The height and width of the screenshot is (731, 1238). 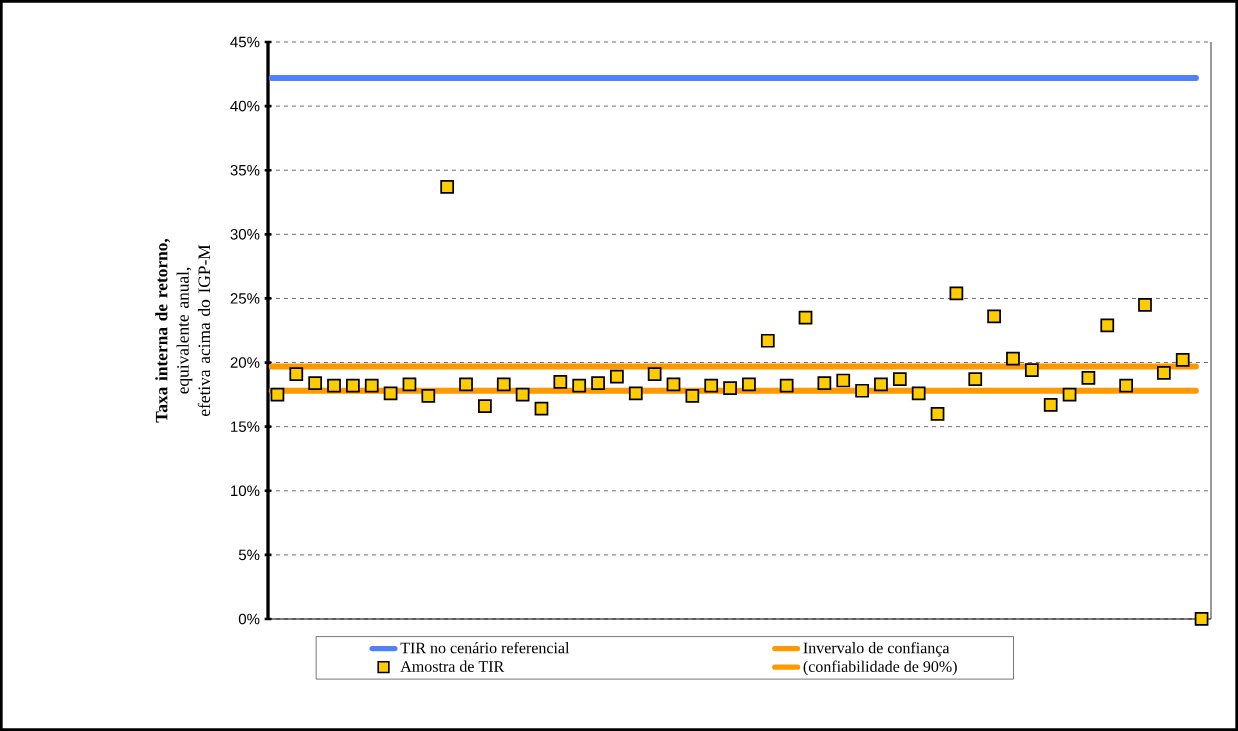 What do you see at coordinates (245, 234) in the screenshot?
I see `y-tick-label: 30%` at bounding box center [245, 234].